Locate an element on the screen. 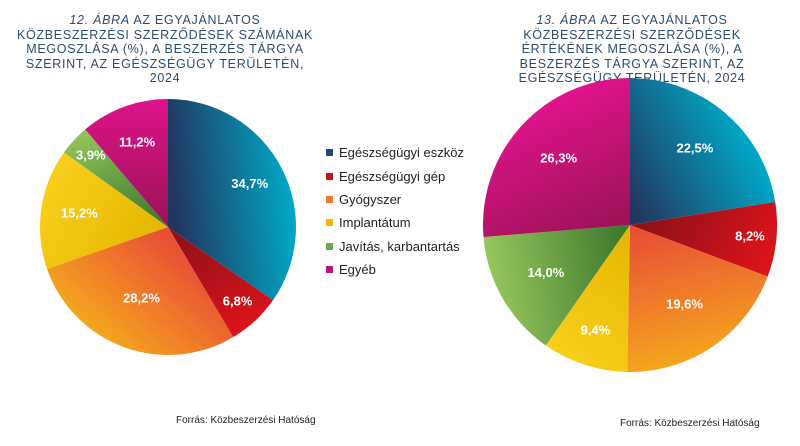 The width and height of the screenshot is (800, 446). legend-item: Implantátum is located at coordinates (395, 222).